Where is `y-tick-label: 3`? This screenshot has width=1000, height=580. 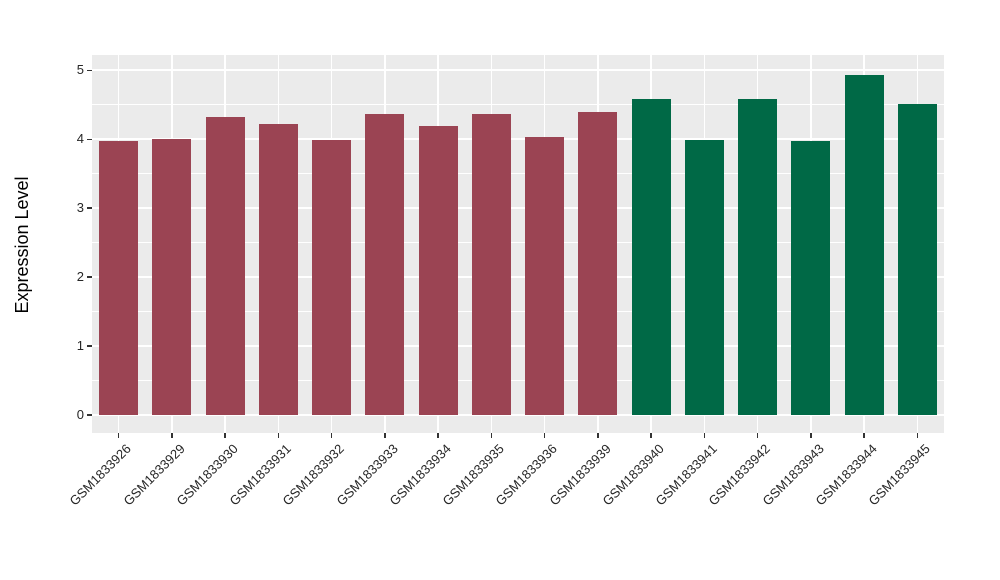 y-tick-label: 3 is located at coordinates (80, 208).